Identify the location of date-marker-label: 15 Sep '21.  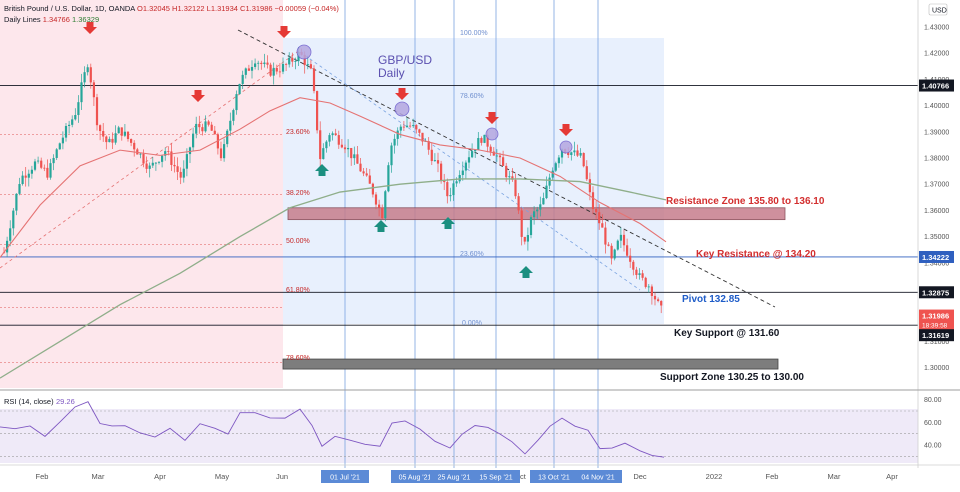
(495, 478).